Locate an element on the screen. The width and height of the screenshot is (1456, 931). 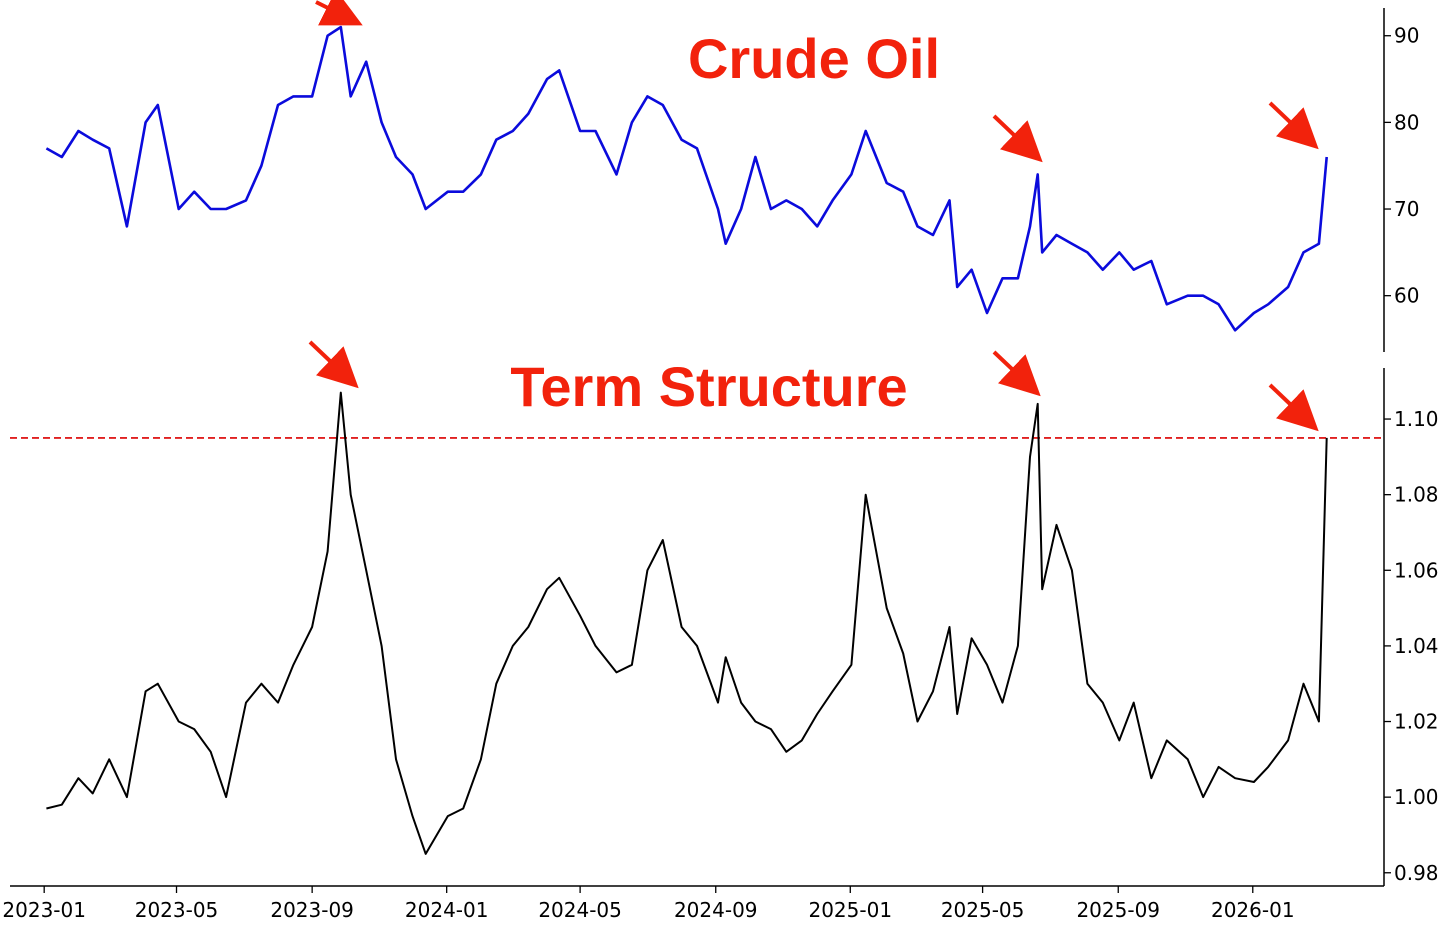
term-structure-y-tick-label: 1.04 is located at coordinates (1416, 646).